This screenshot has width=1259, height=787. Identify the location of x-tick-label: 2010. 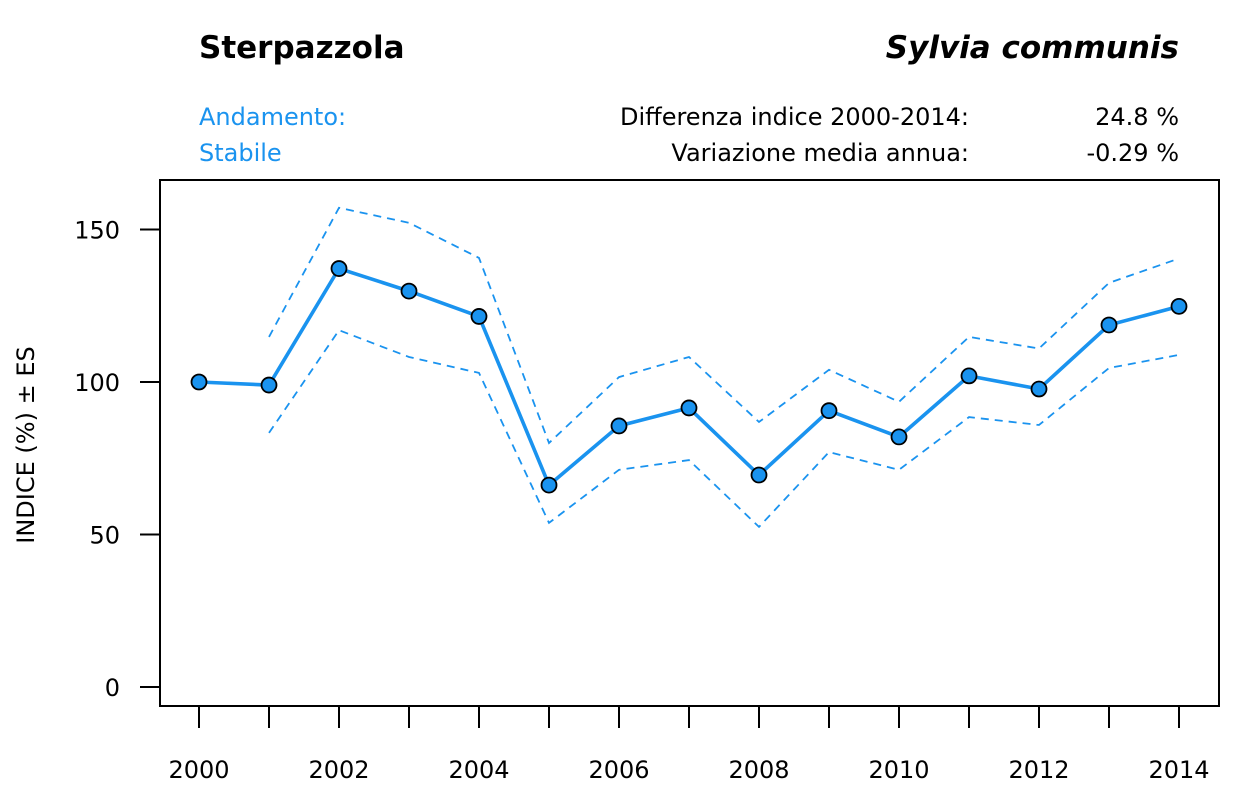
(898, 770).